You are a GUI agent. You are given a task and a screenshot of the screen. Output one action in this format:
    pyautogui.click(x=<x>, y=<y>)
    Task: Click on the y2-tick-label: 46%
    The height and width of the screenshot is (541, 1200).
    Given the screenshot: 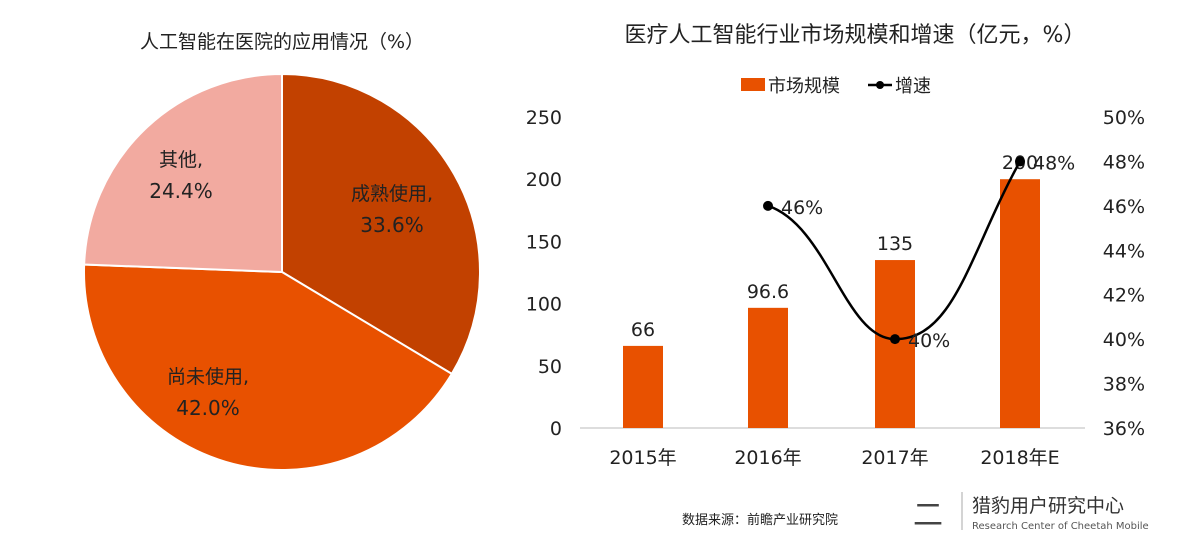 What is the action you would take?
    pyautogui.click(x=1124, y=207)
    